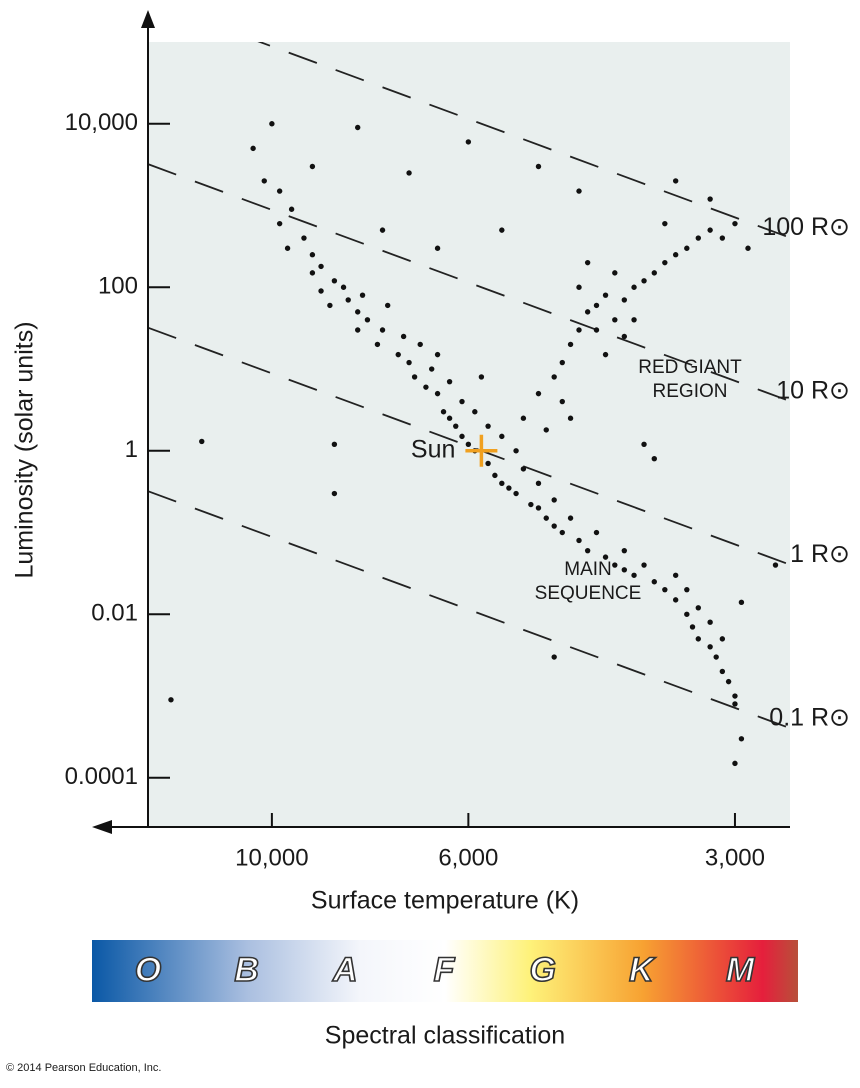 This screenshot has width=860, height=1088. I want to click on region-note: RED GIANT, so click(690, 367).